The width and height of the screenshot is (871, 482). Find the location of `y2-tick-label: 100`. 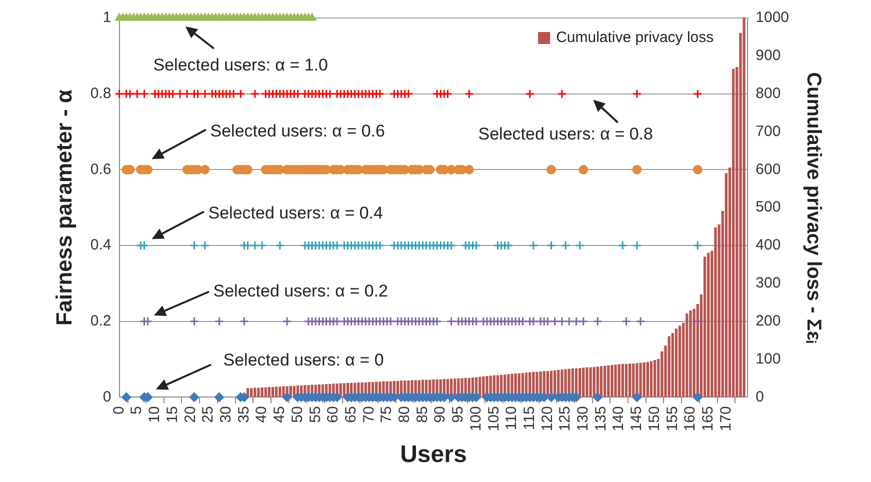

y2-tick-label: 100 is located at coordinates (768, 359).